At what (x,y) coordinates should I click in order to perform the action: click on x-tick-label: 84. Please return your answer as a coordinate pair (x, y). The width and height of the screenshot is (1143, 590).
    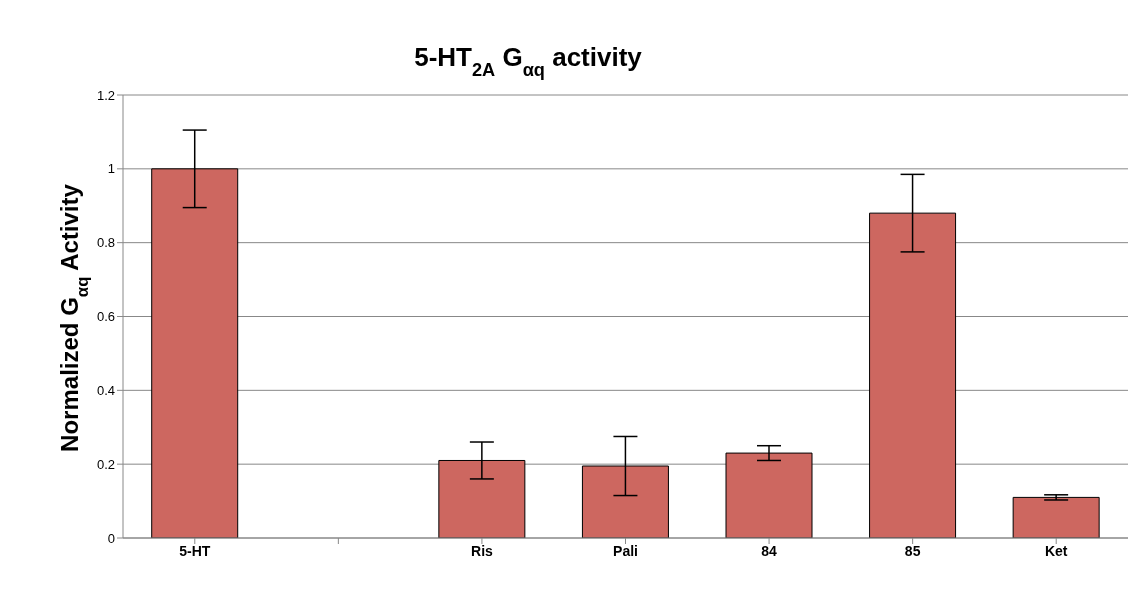
    Looking at the image, I should click on (769, 550).